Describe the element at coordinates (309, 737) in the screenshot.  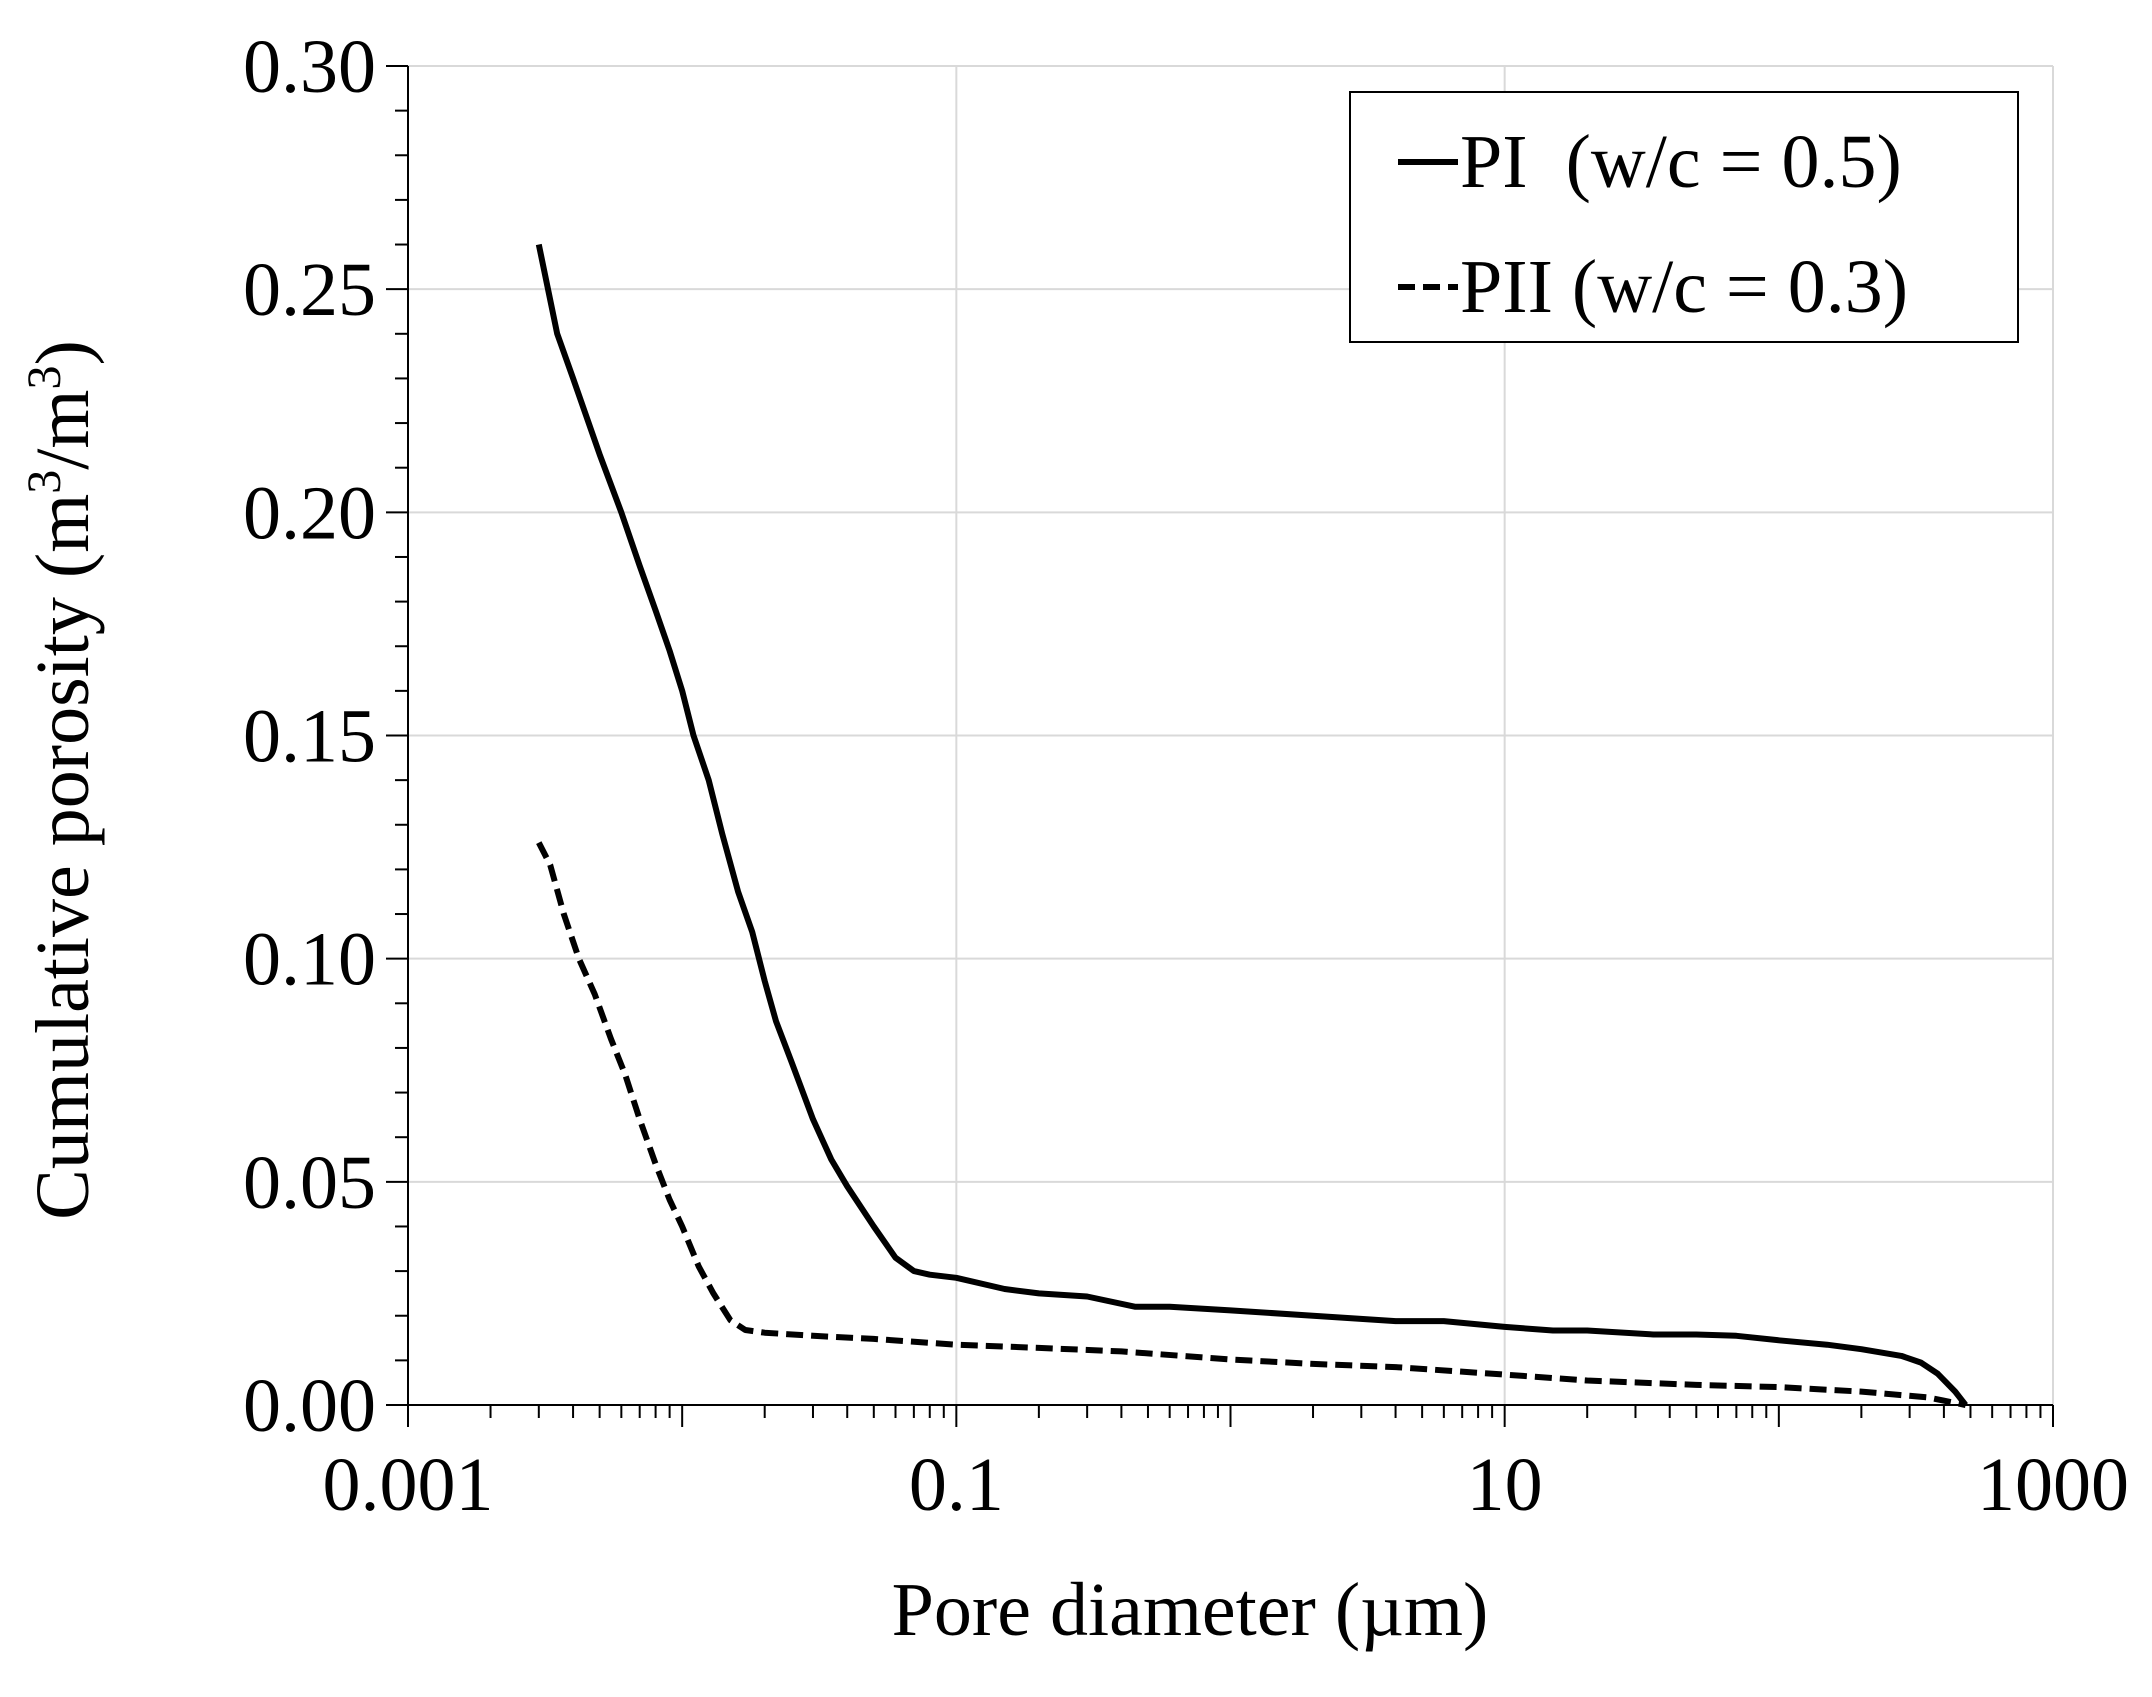
I see `y-tick-label: 0.15` at that location.